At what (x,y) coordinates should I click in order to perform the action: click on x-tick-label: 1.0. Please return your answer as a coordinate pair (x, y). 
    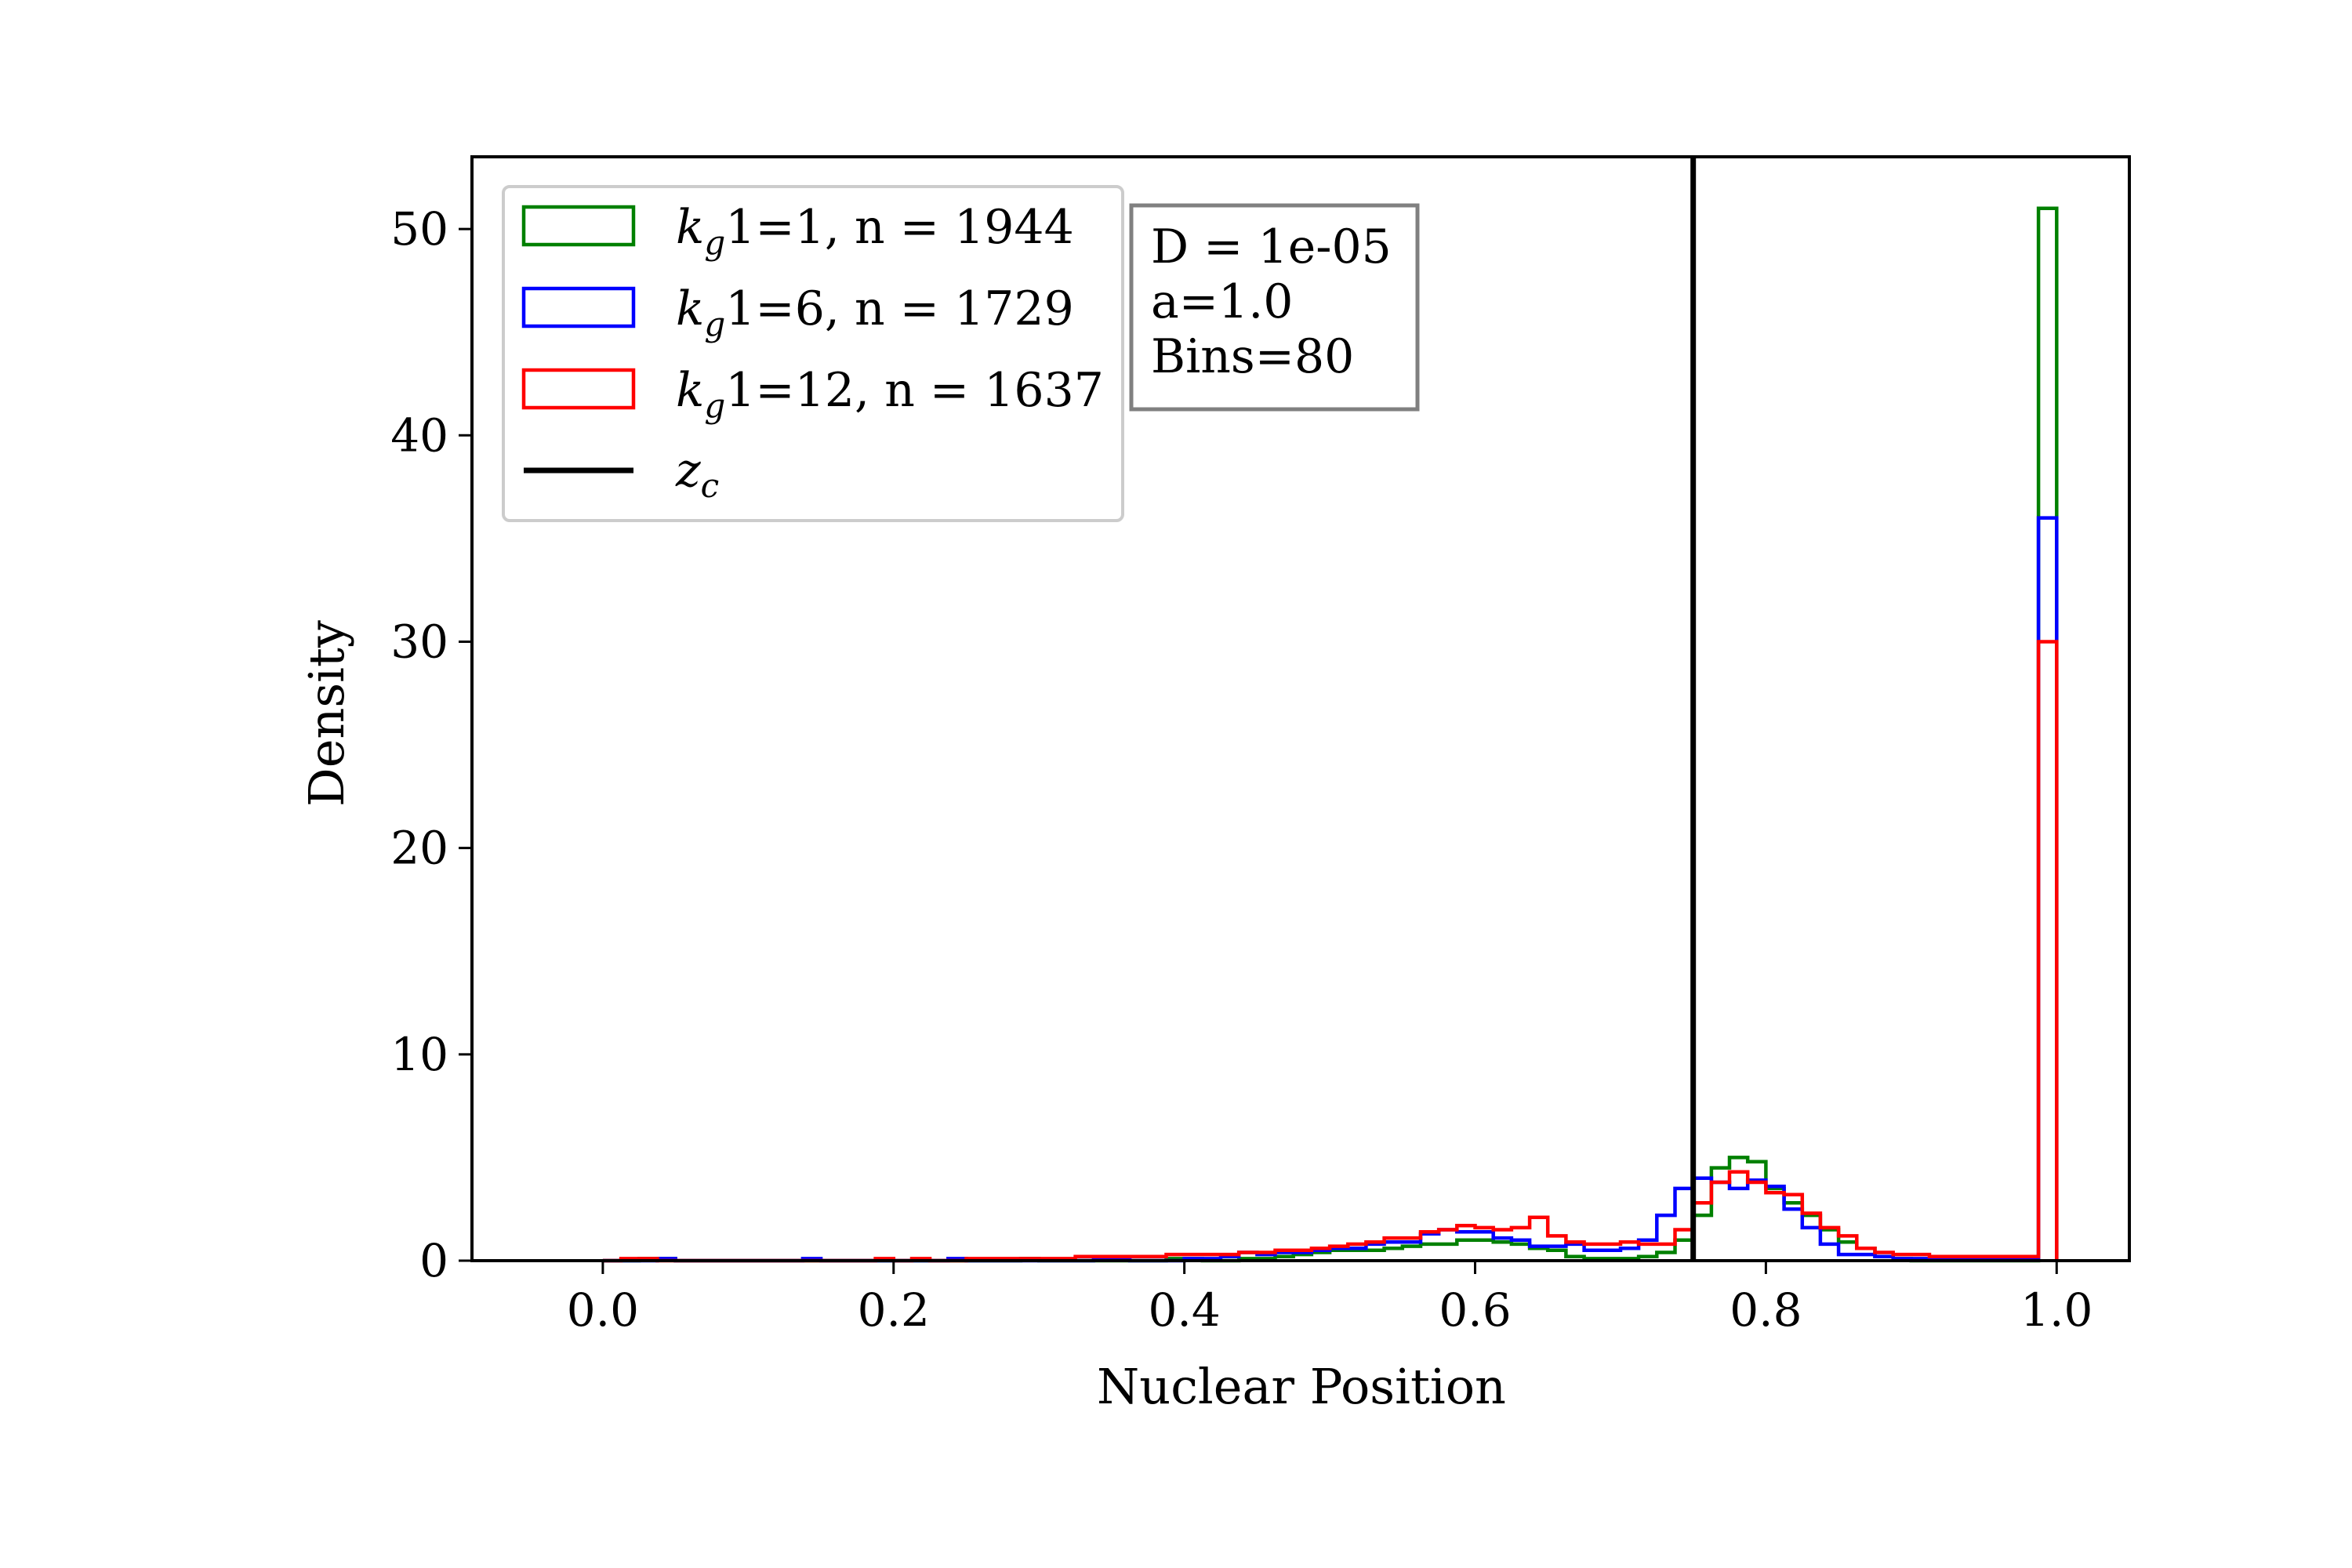
    Looking at the image, I should click on (2056, 1310).